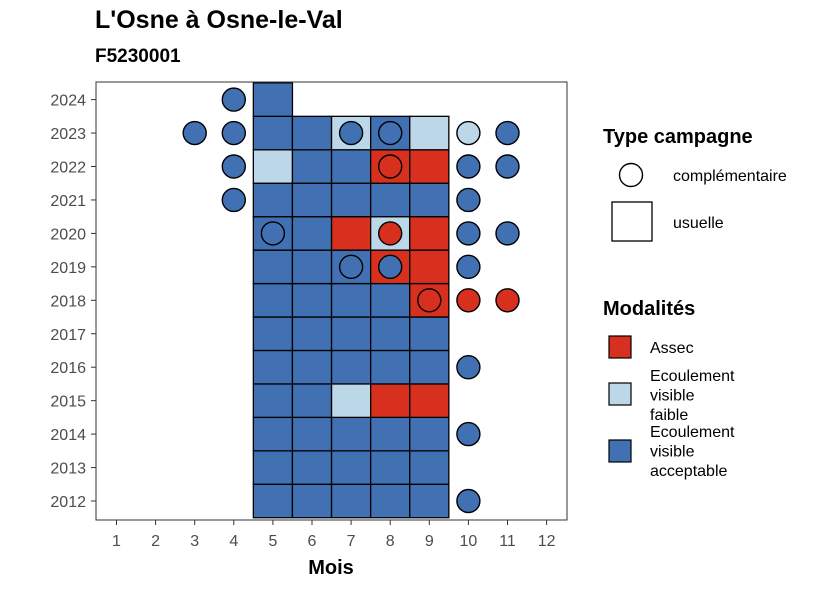  I want to click on x-axis-title: Mois, so click(331, 568).